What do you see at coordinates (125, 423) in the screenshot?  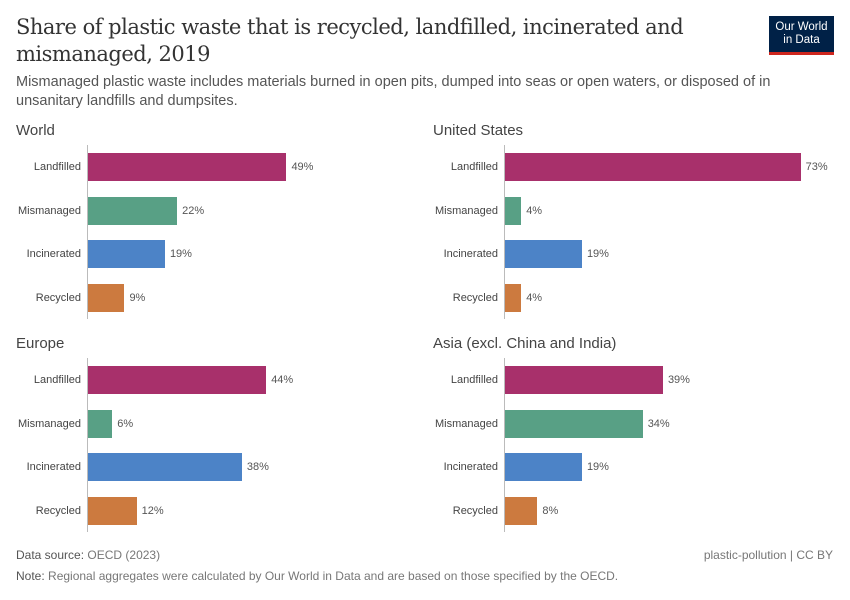 I see `value-label: 6%` at bounding box center [125, 423].